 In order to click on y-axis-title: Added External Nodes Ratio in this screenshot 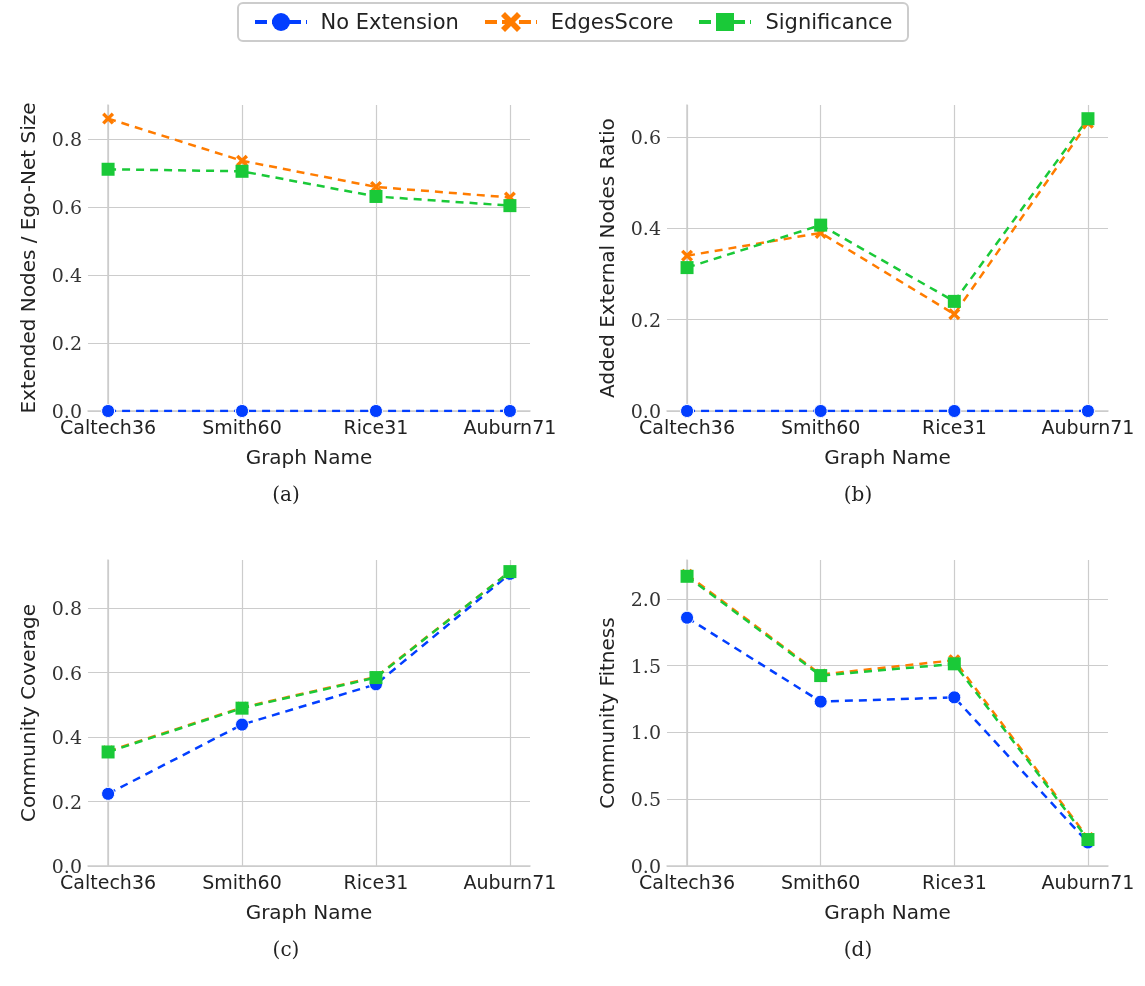, I will do `click(607, 258)`.